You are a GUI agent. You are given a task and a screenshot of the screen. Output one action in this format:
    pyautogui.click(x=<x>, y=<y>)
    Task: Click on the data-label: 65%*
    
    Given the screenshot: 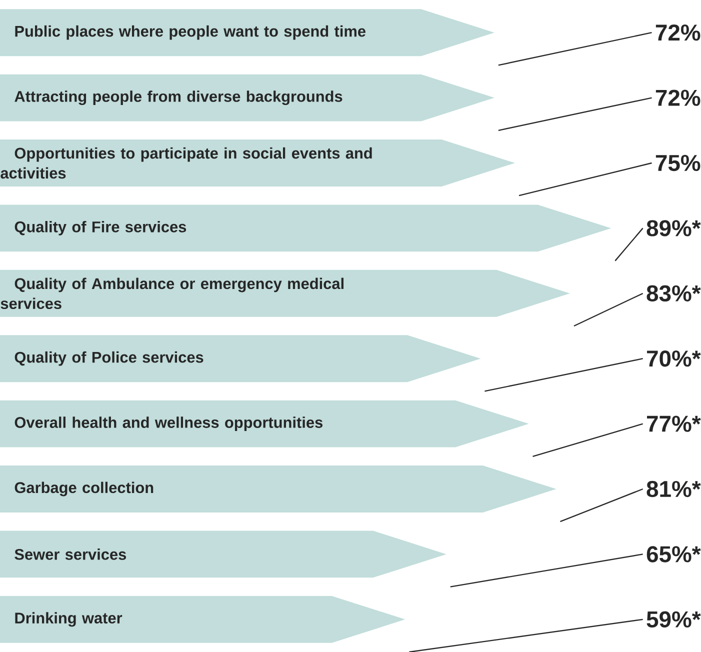 What is the action you would take?
    pyautogui.click(x=673, y=554)
    